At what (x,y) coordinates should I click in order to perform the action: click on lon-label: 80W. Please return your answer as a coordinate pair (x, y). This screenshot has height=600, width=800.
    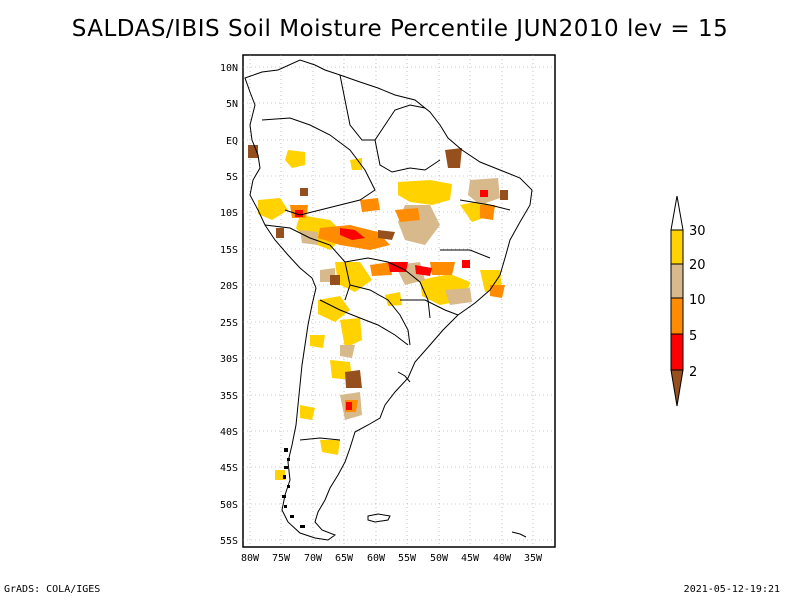
    Looking at the image, I should click on (250, 558).